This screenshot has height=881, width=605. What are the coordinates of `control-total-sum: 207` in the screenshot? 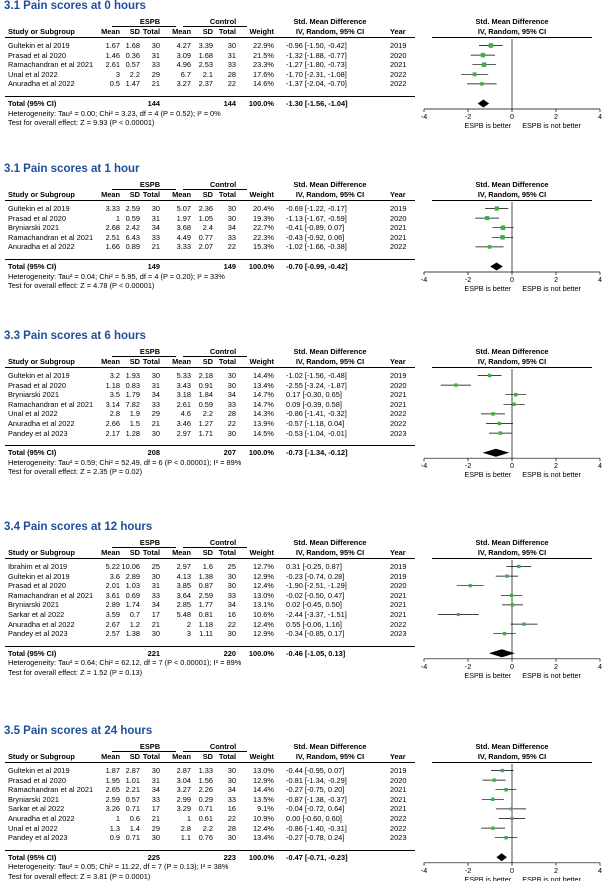 It's located at (229, 453).